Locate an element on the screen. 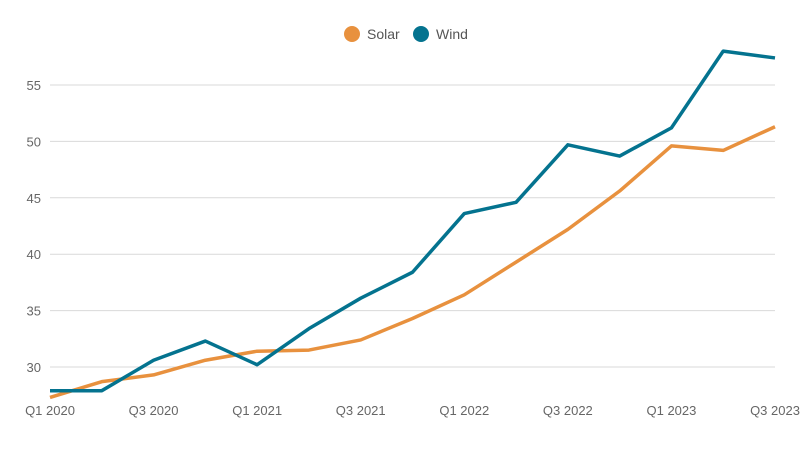 This screenshot has width=800, height=450. x-tick-label: Q1 2023 is located at coordinates (671, 410).